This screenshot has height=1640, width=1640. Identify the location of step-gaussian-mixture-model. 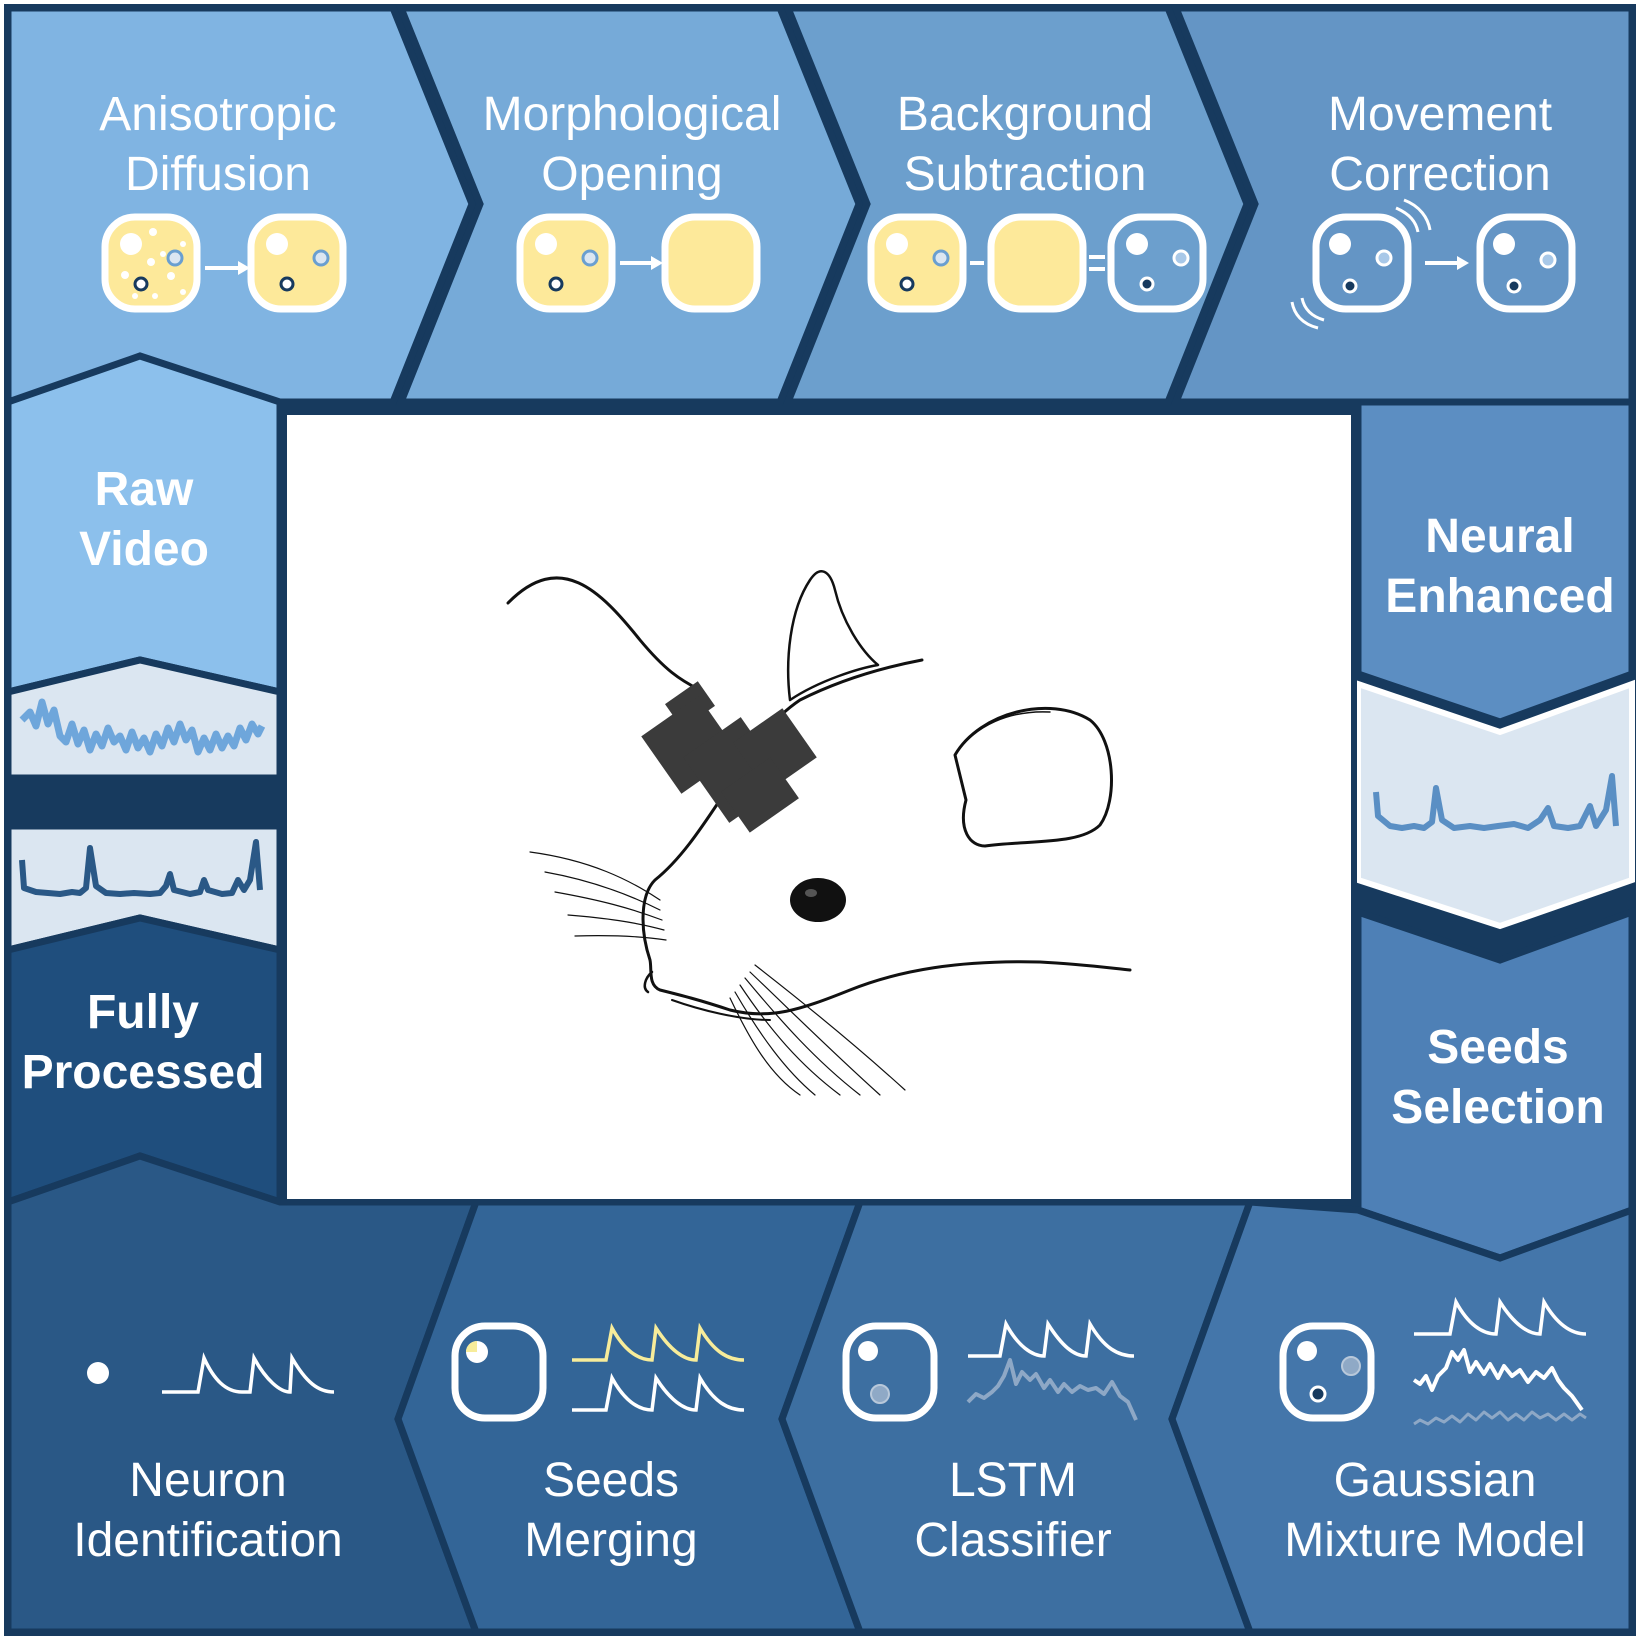
(1402, 1417).